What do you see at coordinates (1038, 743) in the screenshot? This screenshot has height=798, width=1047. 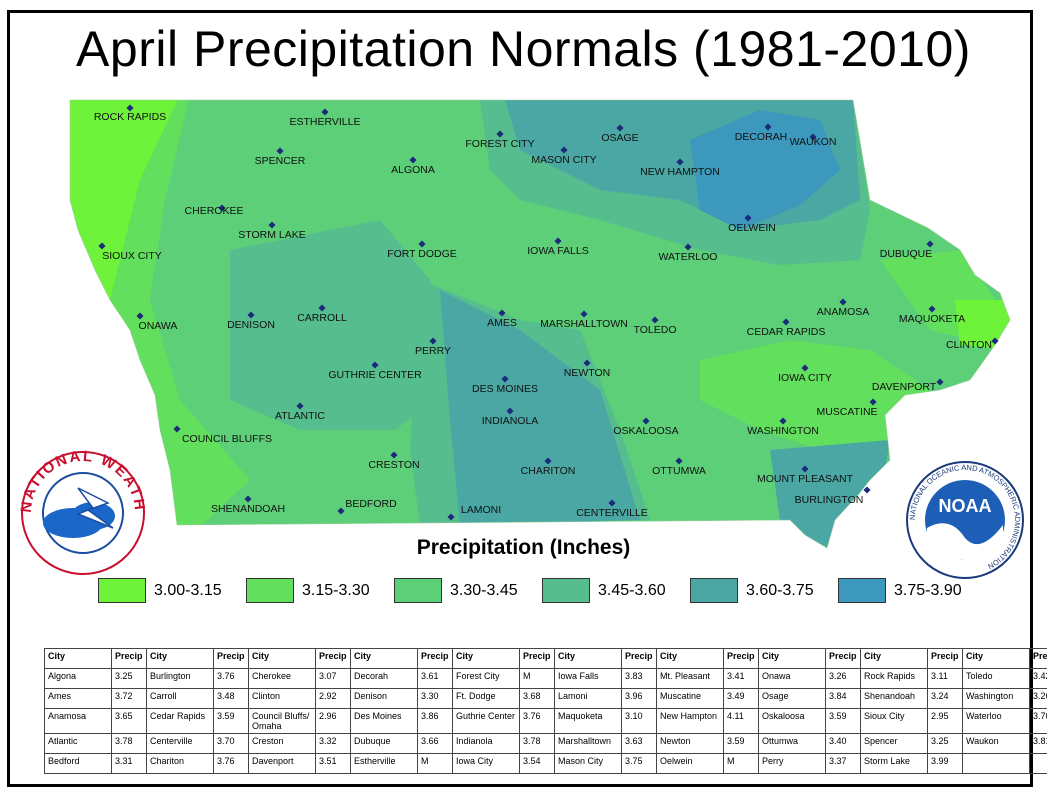 I see `table-precip-cell: 3.81` at bounding box center [1038, 743].